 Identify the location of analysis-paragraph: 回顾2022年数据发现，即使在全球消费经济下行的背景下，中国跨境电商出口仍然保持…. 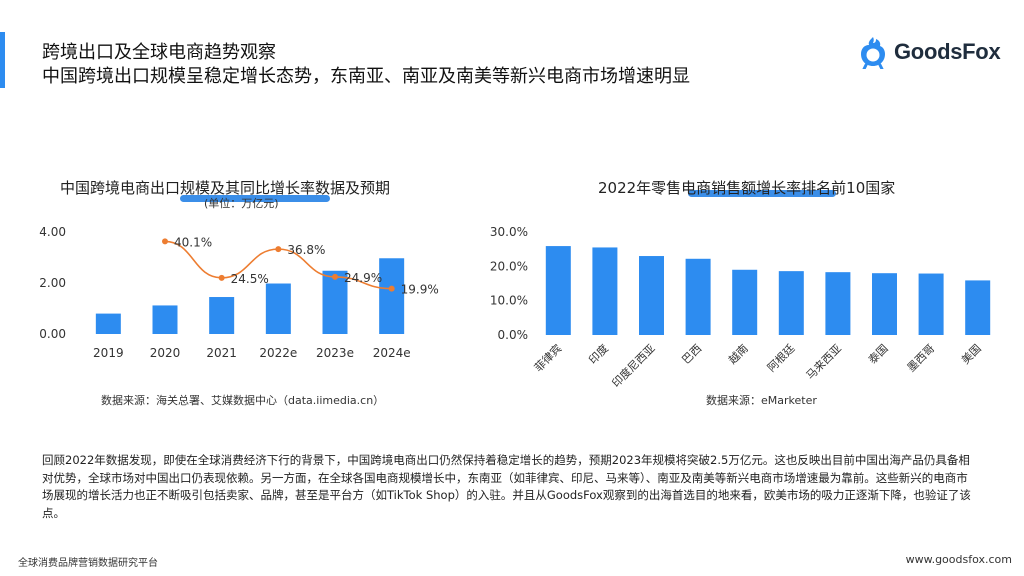
(506, 486).